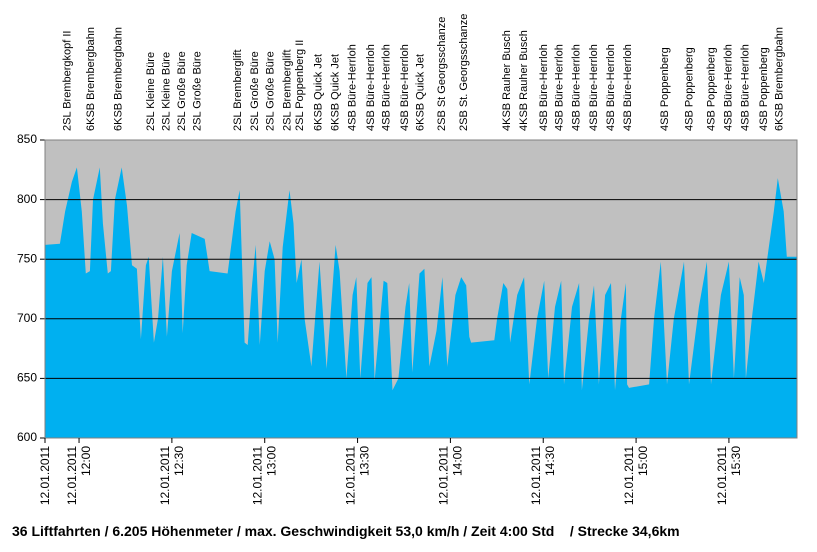 This screenshot has width=817, height=552. I want to click on lift-label: 2SB St. Georgsschanze, so click(464, 72).